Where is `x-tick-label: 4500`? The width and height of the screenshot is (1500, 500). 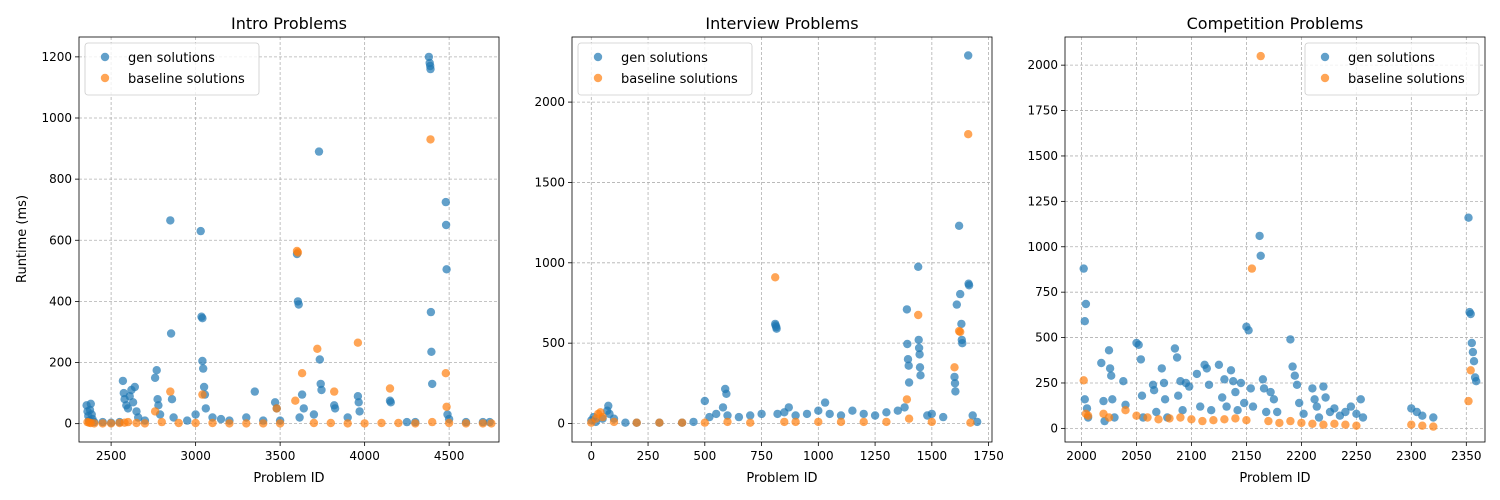
x-tick-label: 4500 is located at coordinates (449, 456).